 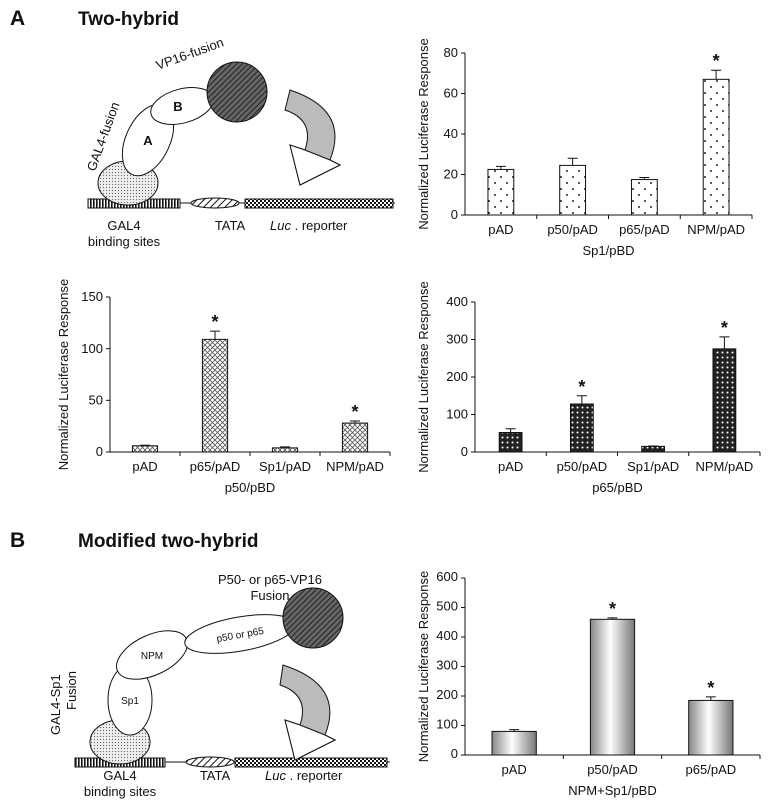 I want to click on panel-title: Two-hybrid, so click(x=128, y=19).